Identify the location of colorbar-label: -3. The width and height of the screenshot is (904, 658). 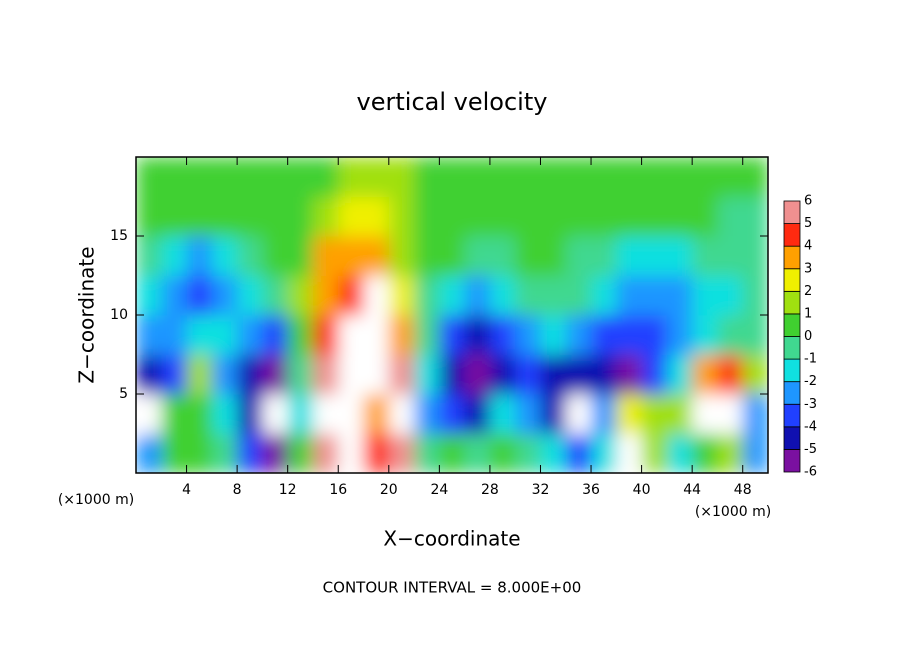
(810, 404).